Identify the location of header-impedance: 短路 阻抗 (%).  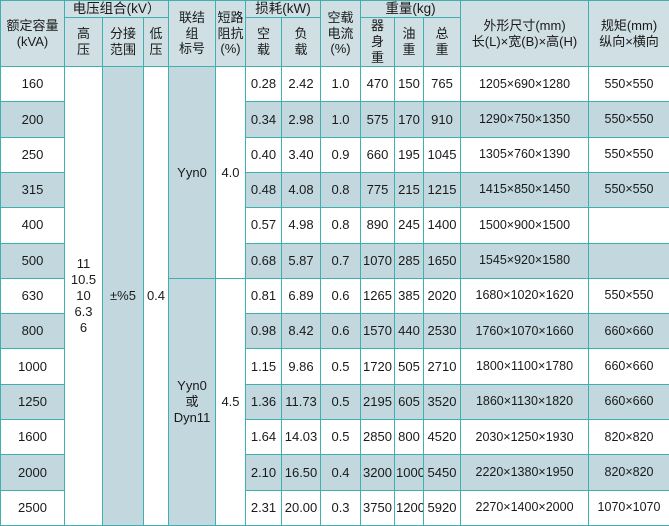
(230, 34).